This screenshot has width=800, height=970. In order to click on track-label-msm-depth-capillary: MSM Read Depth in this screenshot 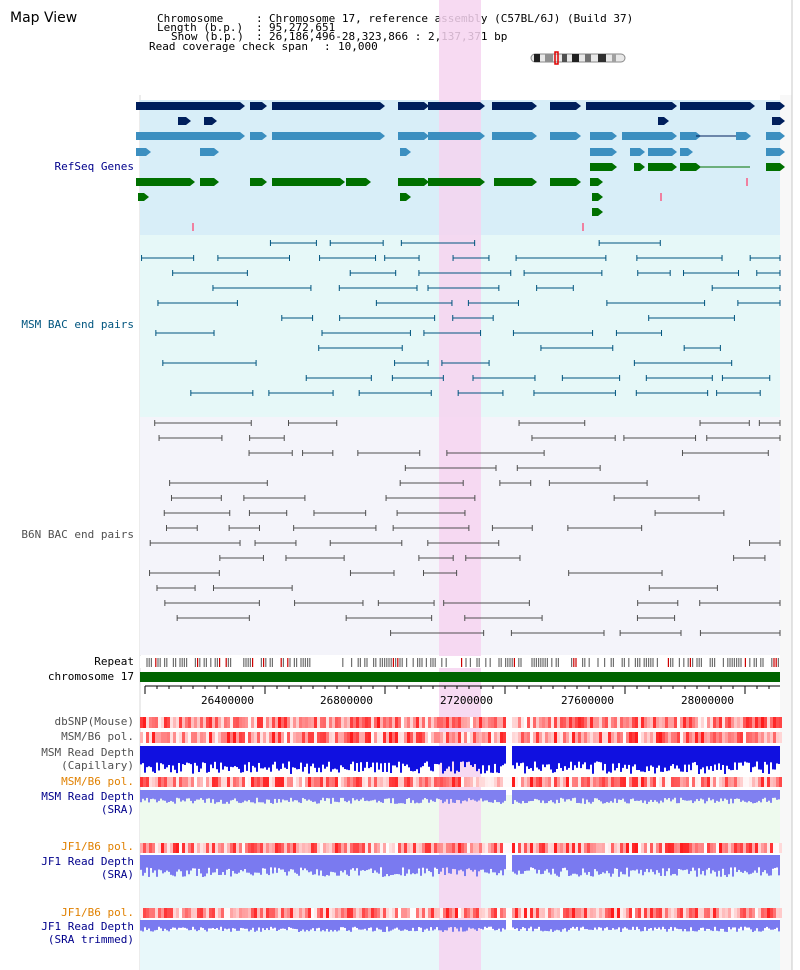, I will do `click(87, 752)`.